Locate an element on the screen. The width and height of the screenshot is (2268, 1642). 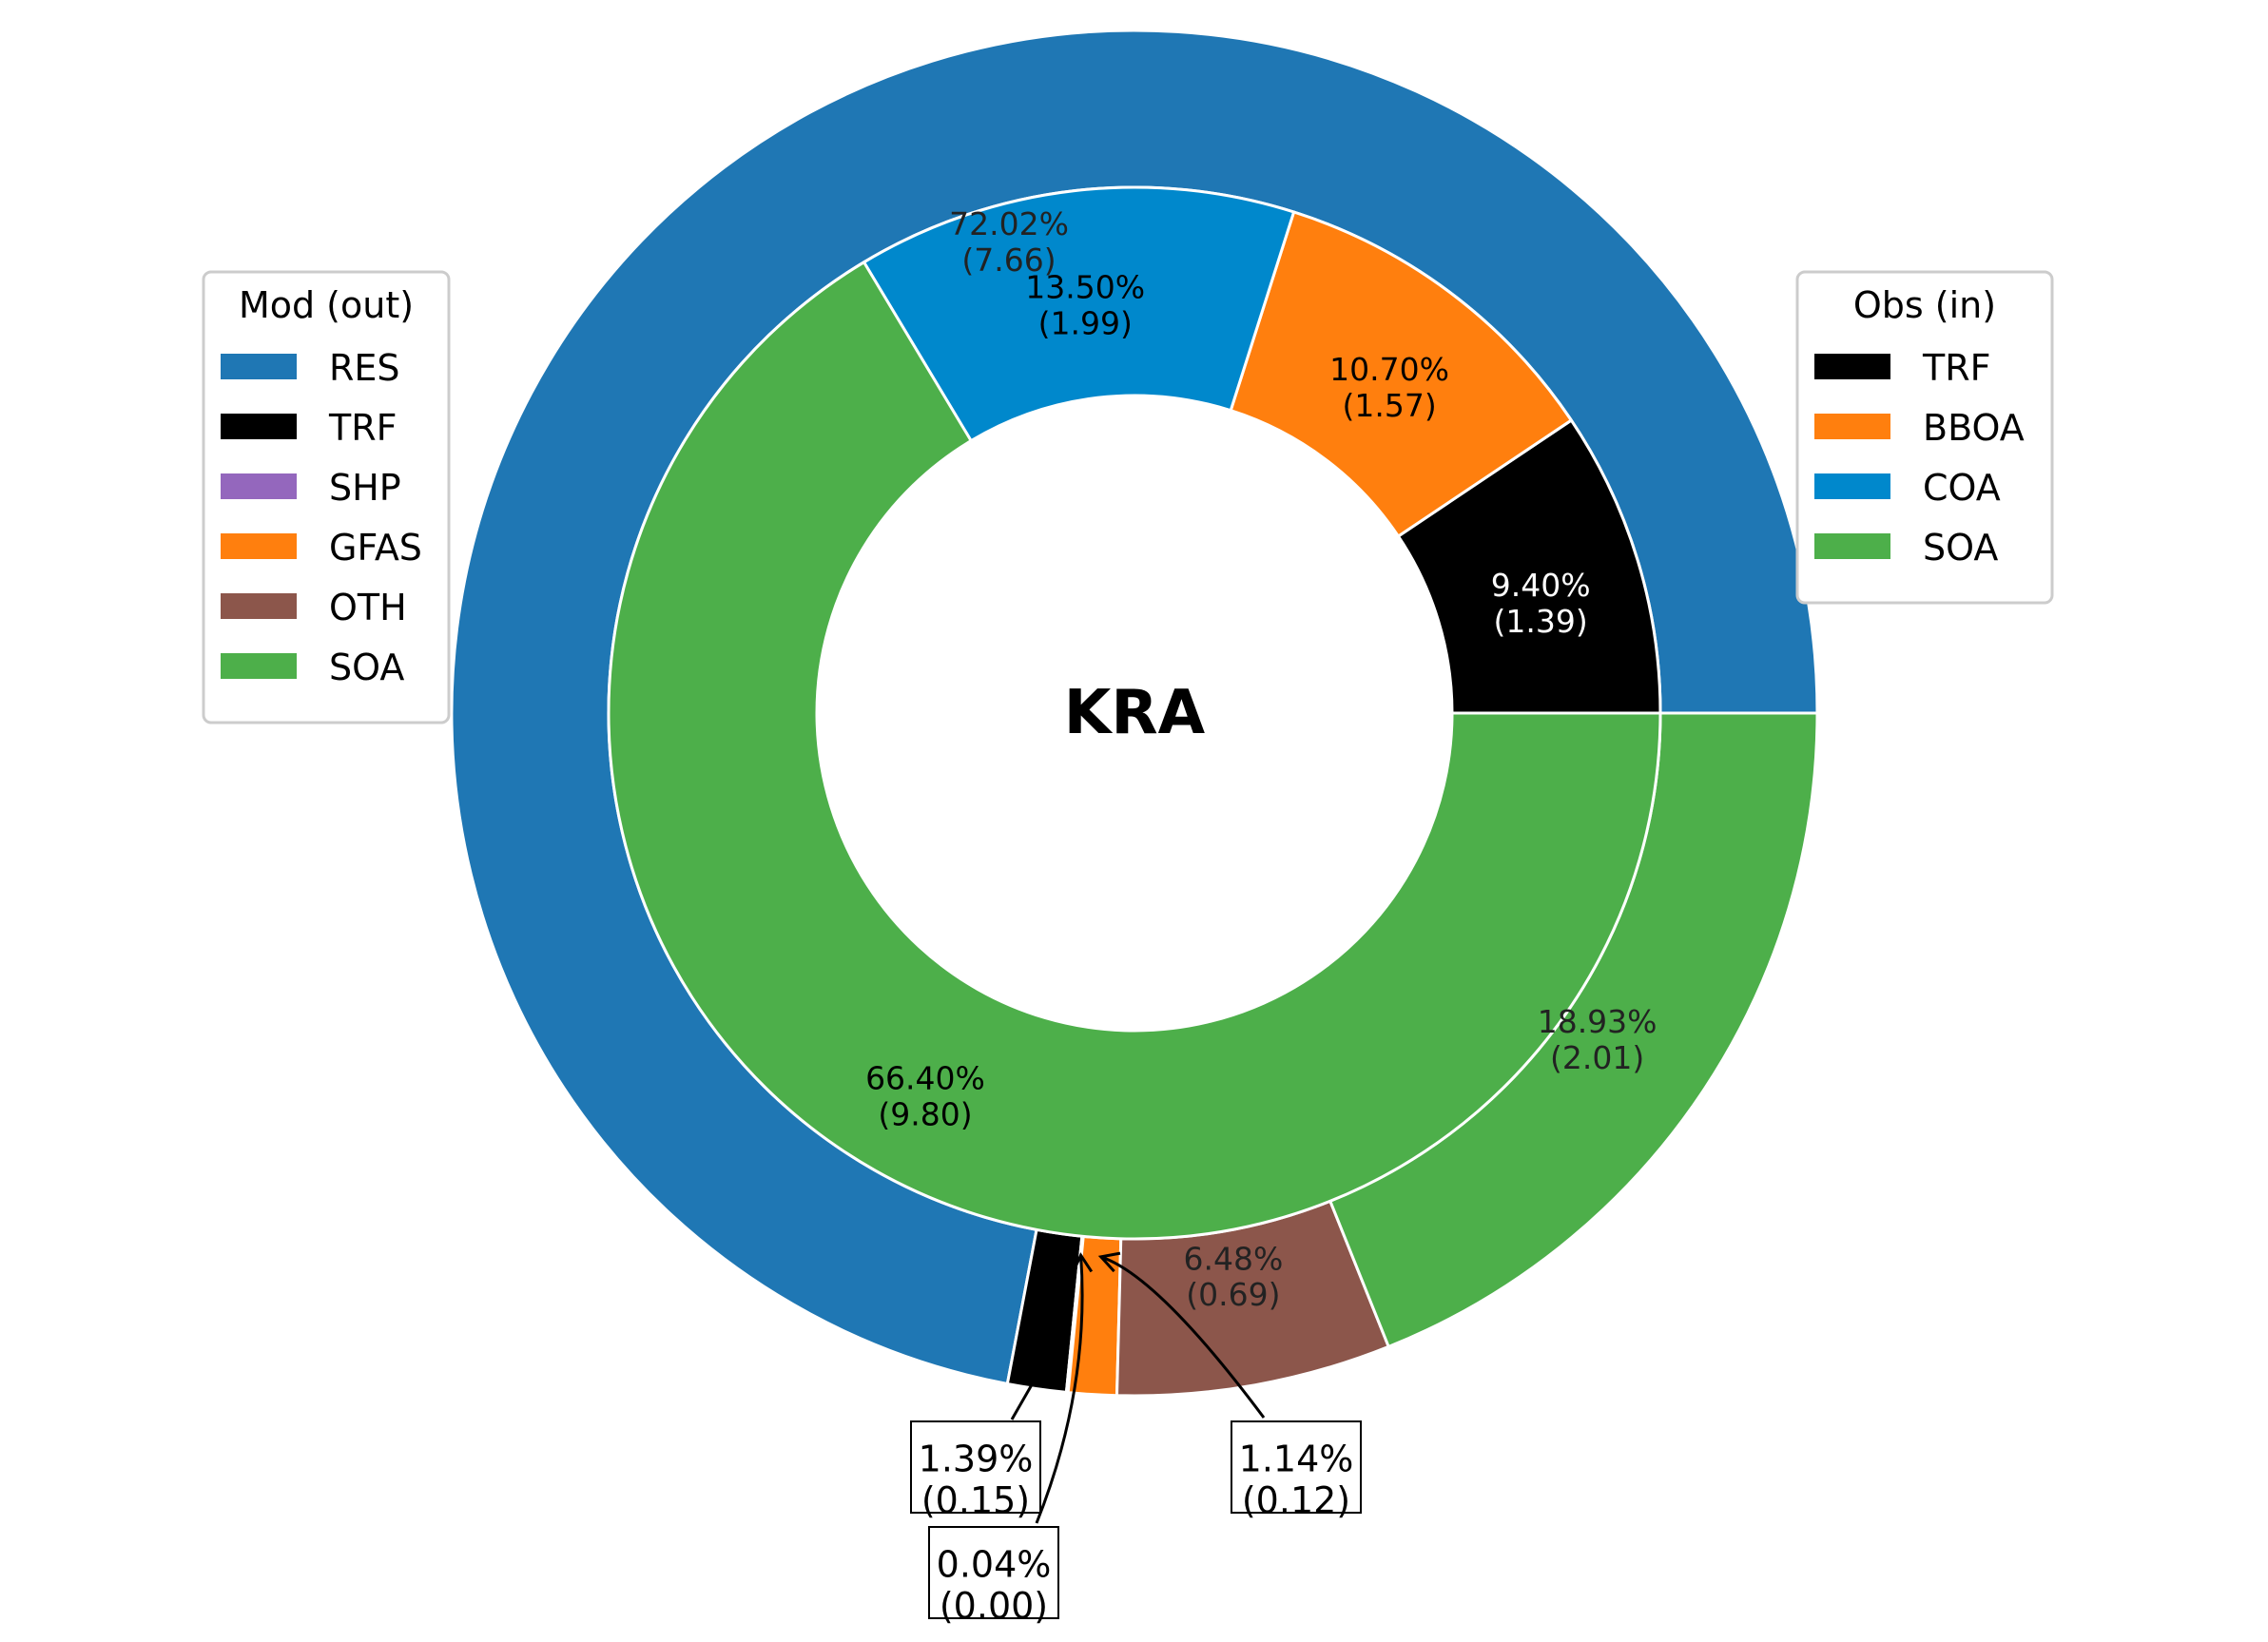
inner-slice-coa is located at coordinates (1079, 314).